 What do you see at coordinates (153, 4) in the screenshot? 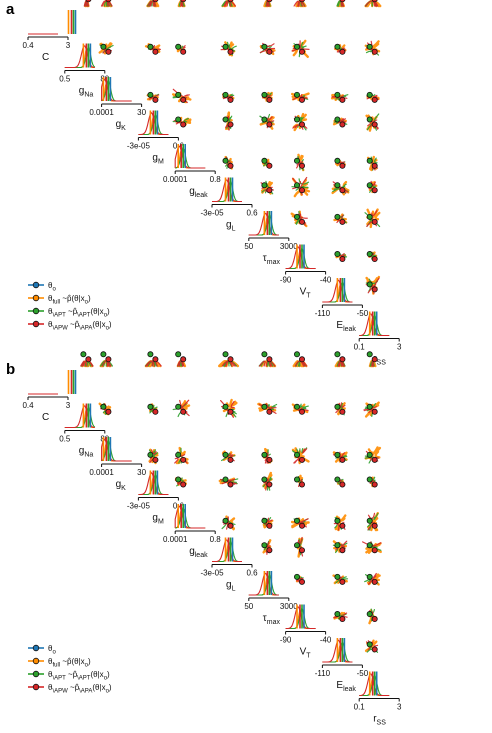
I see `pair-C-gM` at bounding box center [153, 4].